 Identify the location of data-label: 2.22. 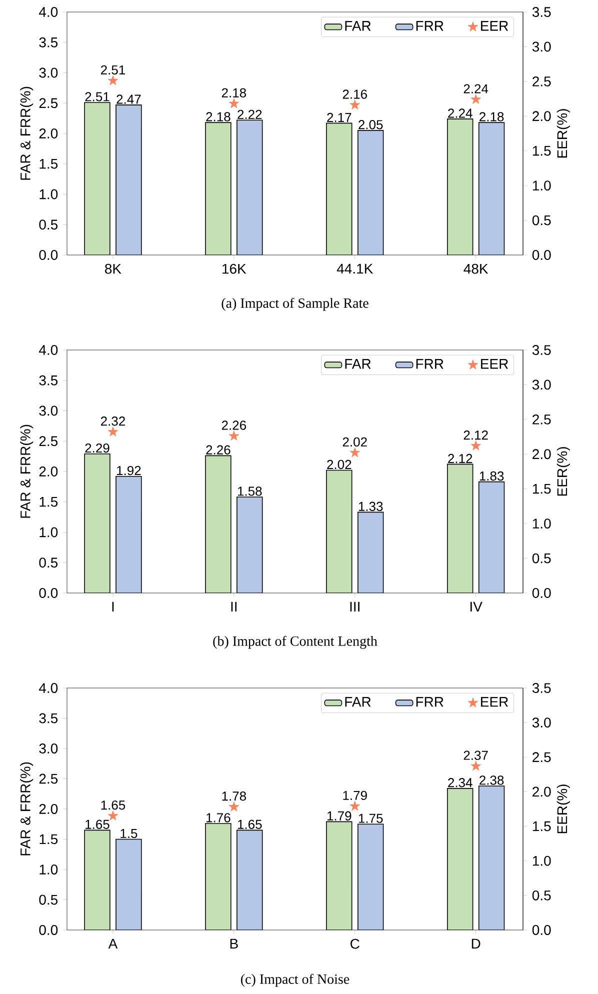
(250, 114).